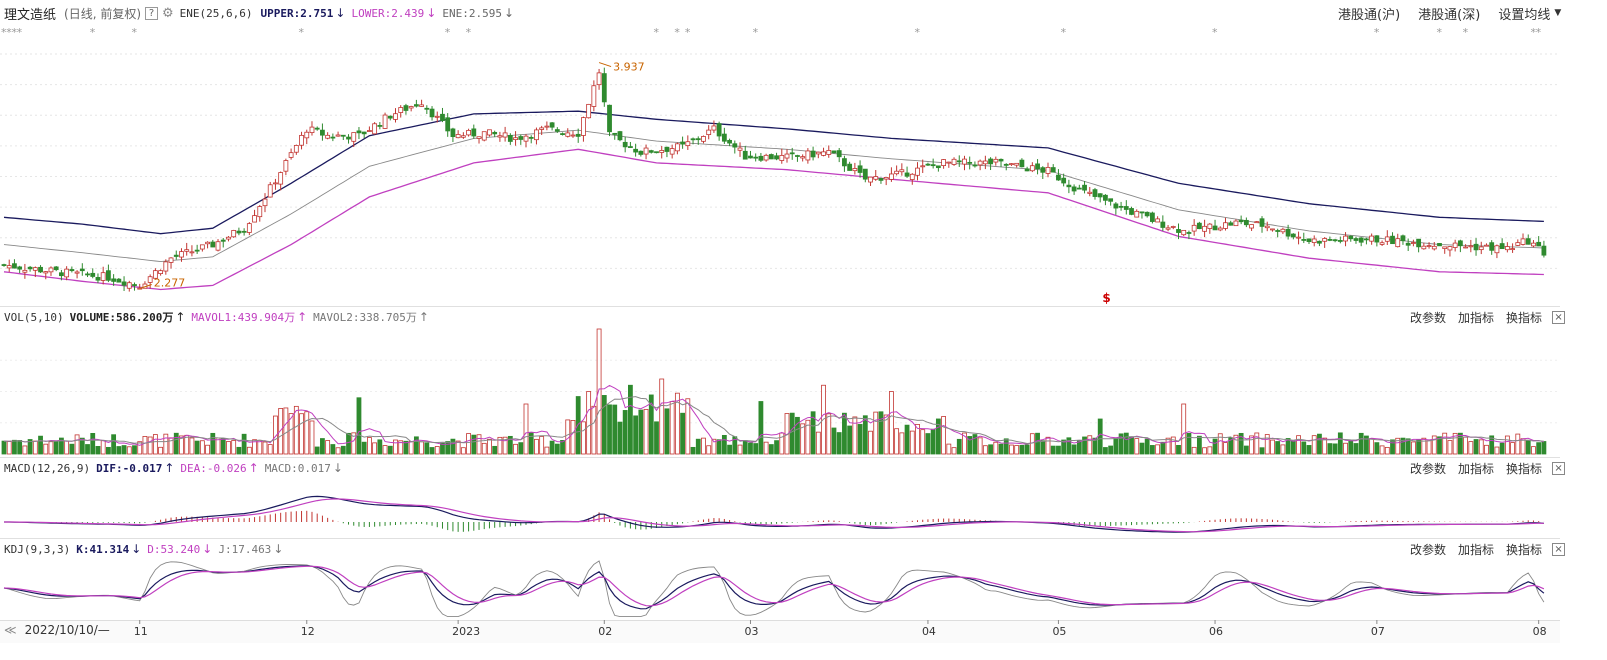 The height and width of the screenshot is (660, 1607). I want to click on hk-connect-sh-button: 港股通(沪), so click(1369, 15).